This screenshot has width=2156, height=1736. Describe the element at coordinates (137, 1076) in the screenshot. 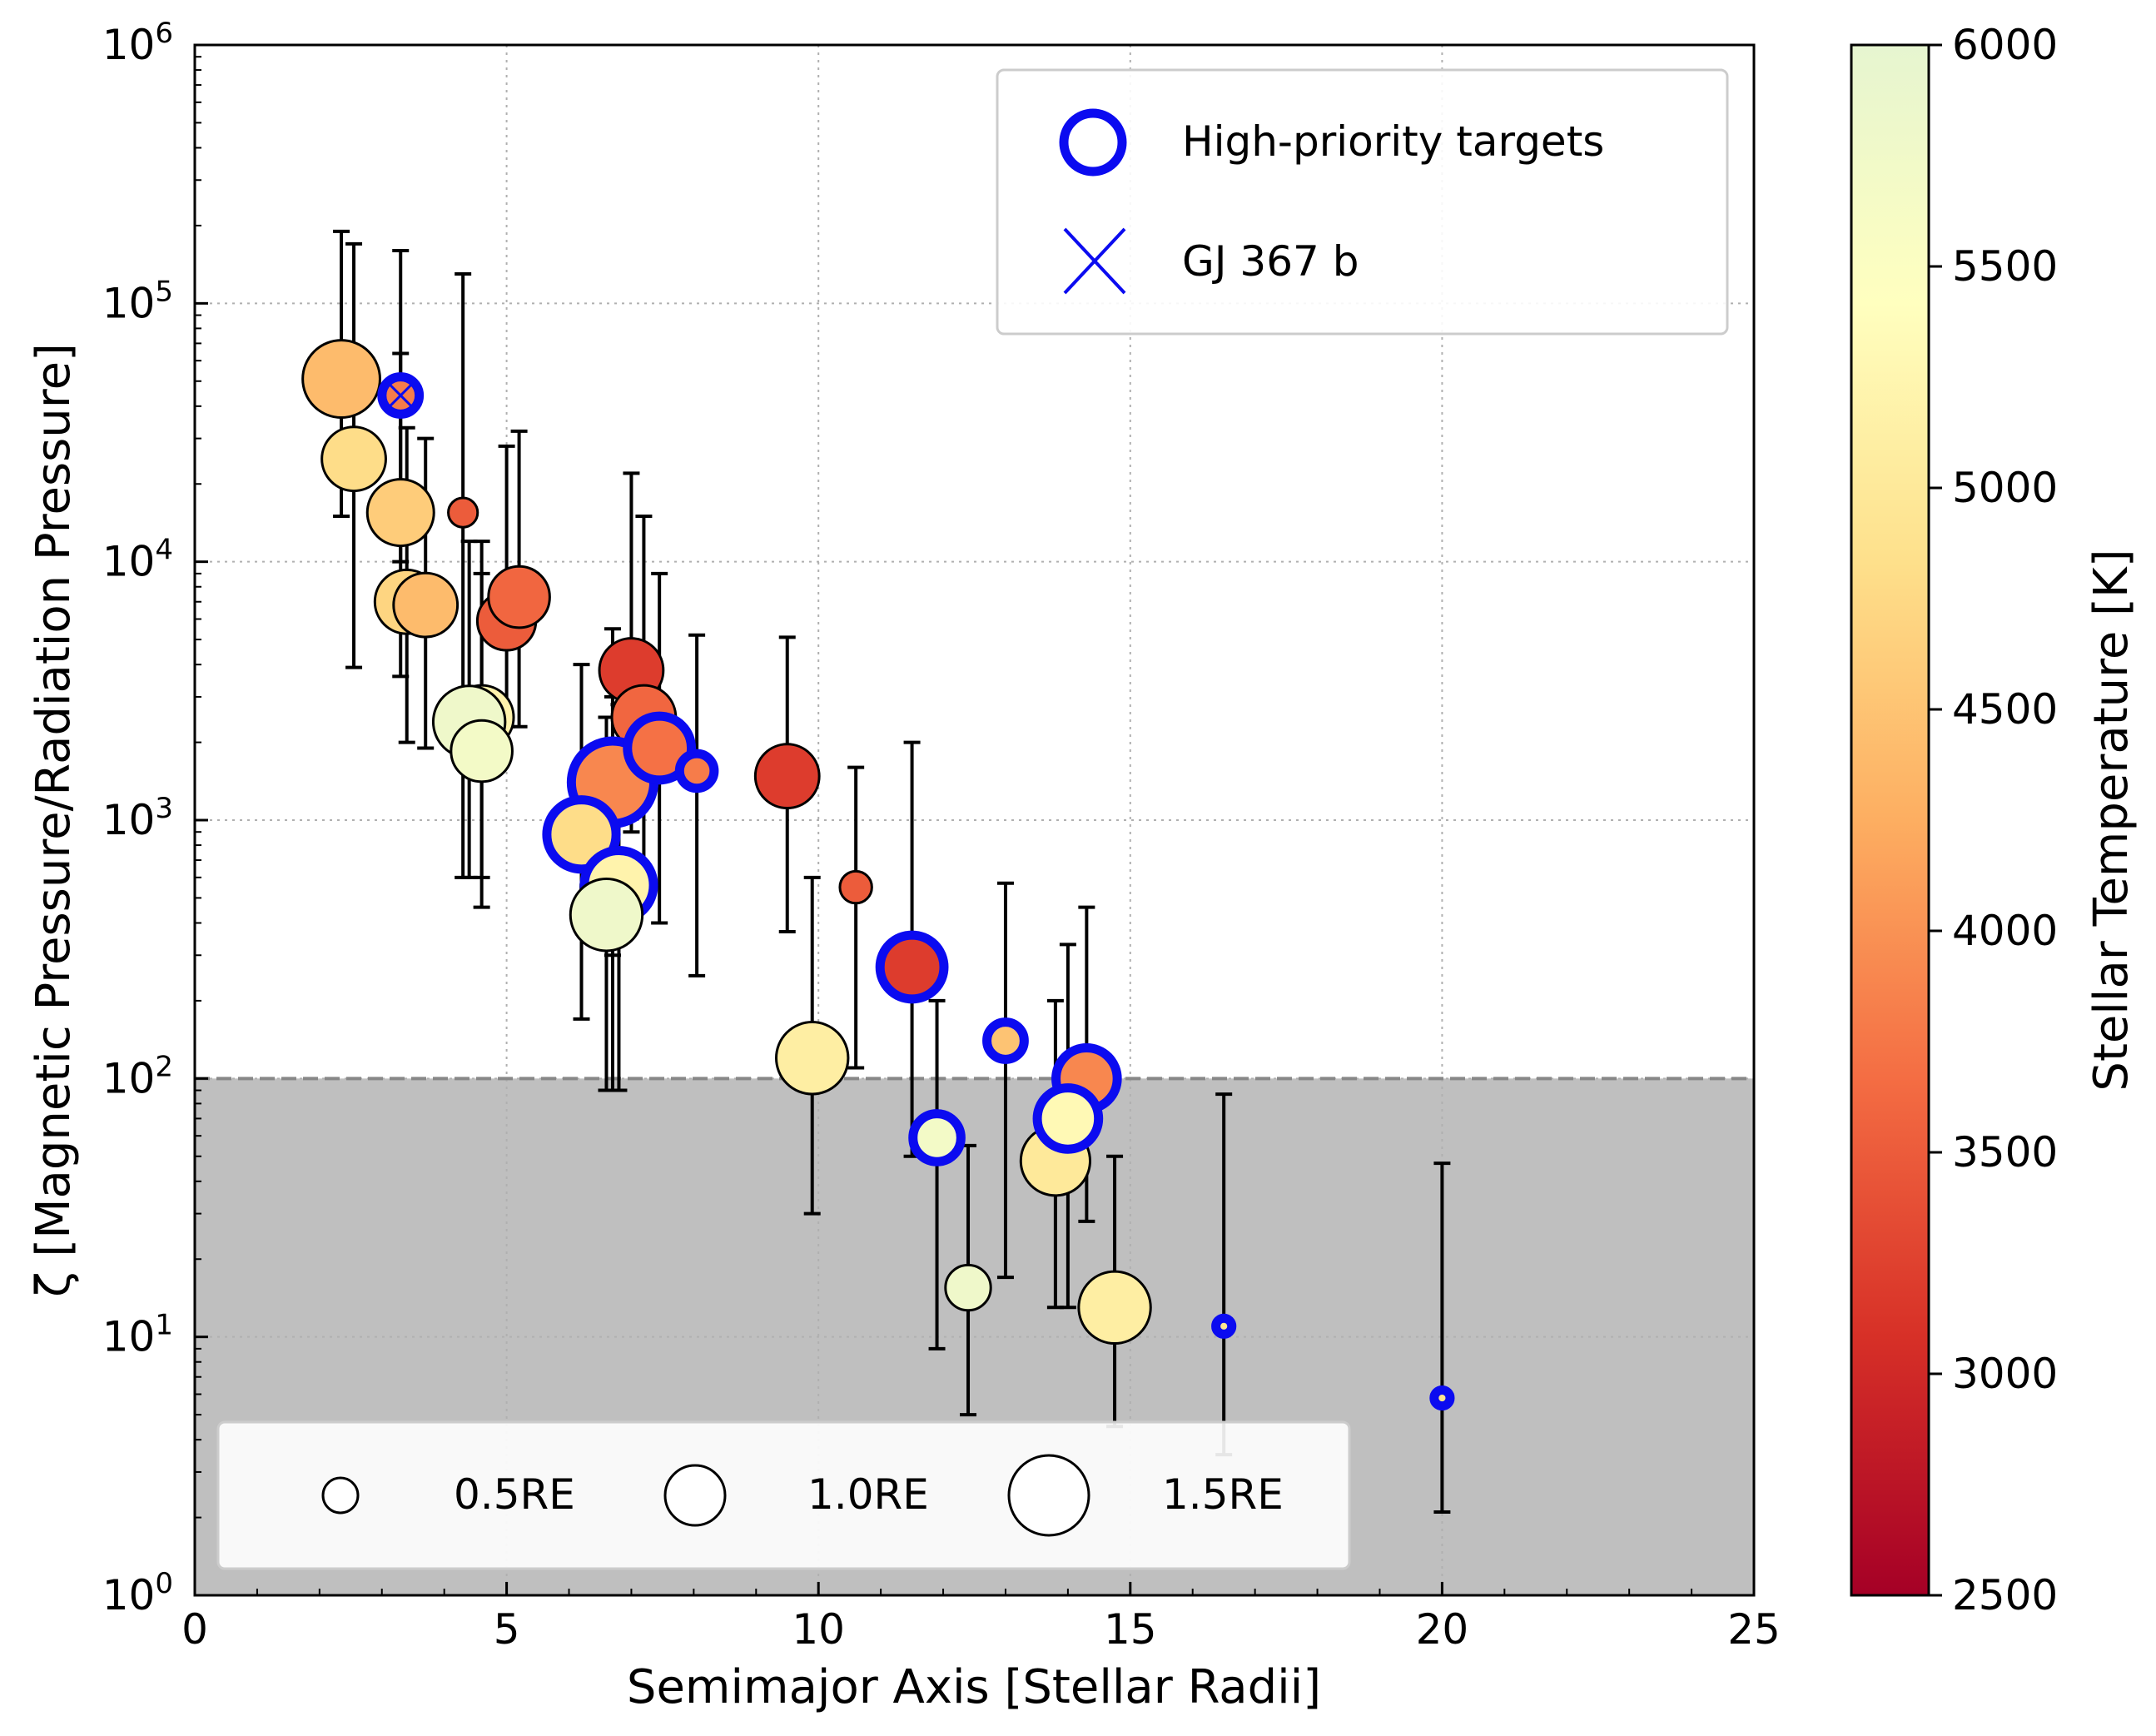

I see `y-tick-label: 10²` at that location.